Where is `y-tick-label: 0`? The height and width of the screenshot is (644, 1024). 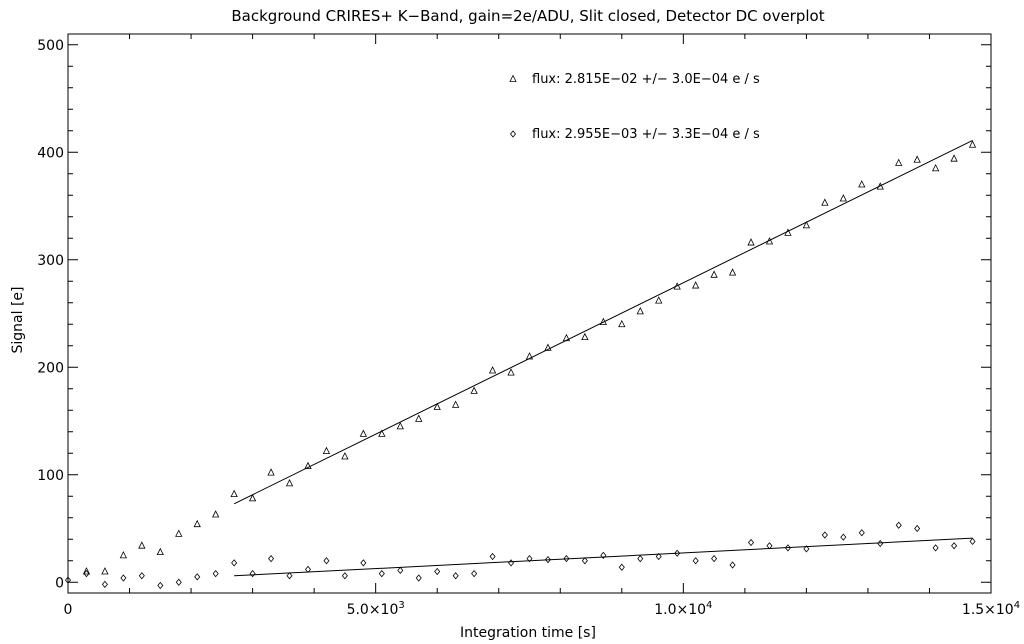 y-tick-label: 0 is located at coordinates (59, 583).